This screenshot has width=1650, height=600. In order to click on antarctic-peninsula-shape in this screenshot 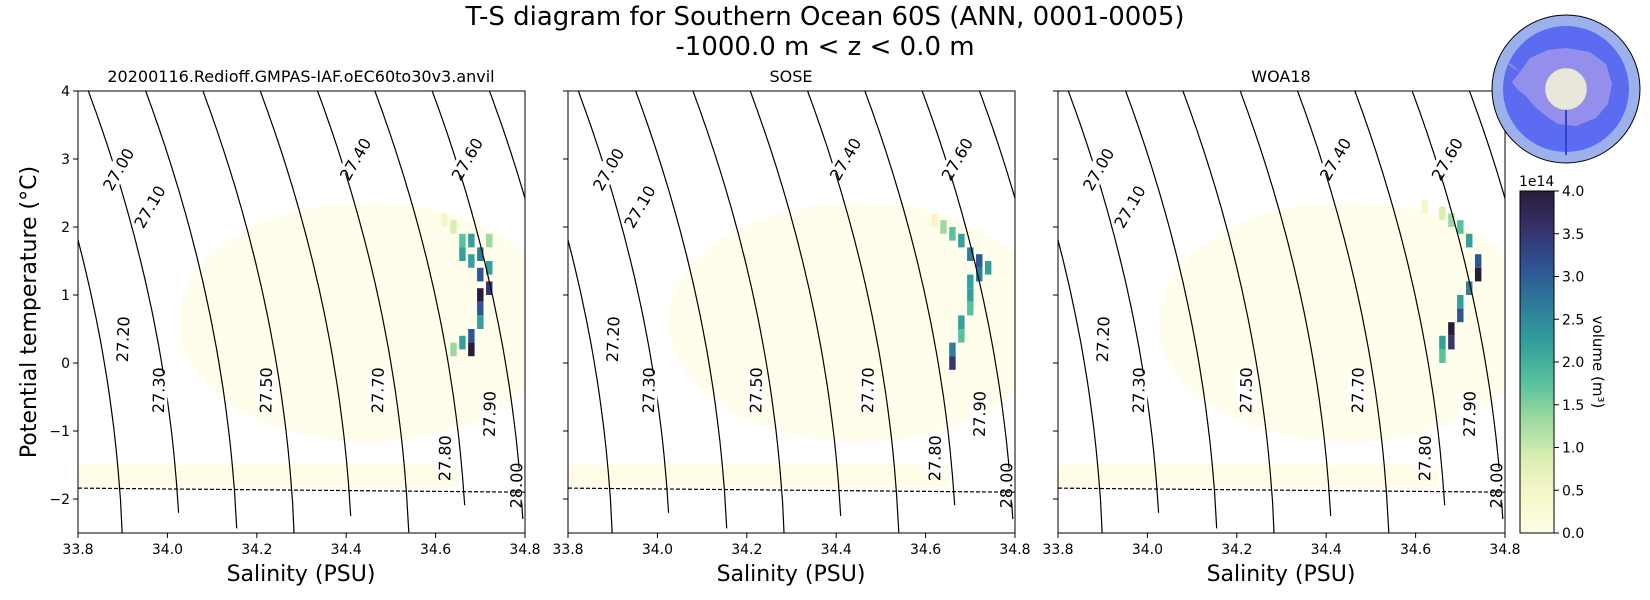, I will do `click(1511, 65)`.